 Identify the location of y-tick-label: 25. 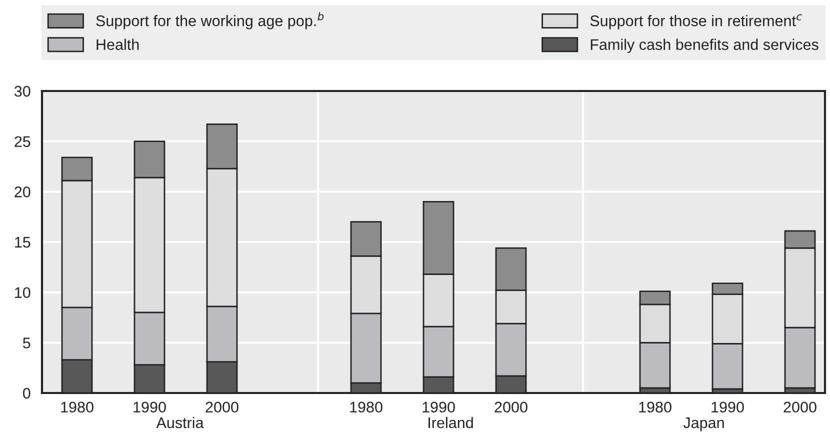
(22, 142).